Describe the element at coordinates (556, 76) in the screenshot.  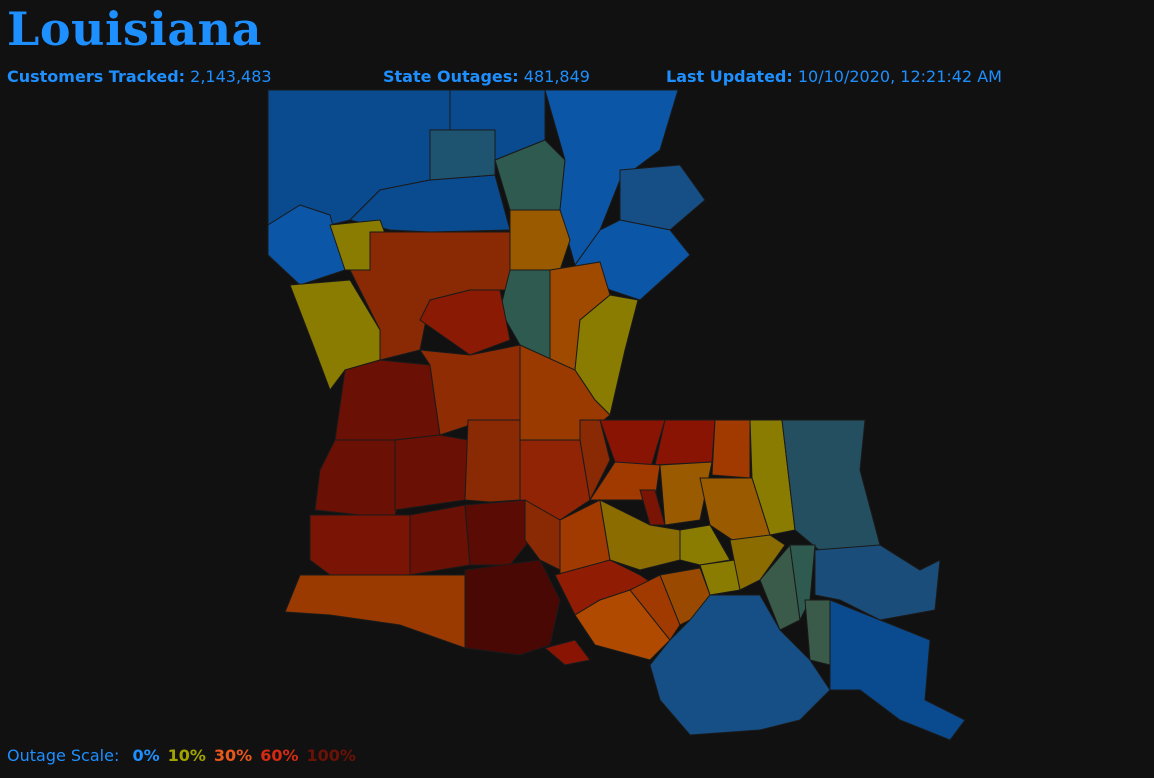
I see `stat-value: 481,849` at that location.